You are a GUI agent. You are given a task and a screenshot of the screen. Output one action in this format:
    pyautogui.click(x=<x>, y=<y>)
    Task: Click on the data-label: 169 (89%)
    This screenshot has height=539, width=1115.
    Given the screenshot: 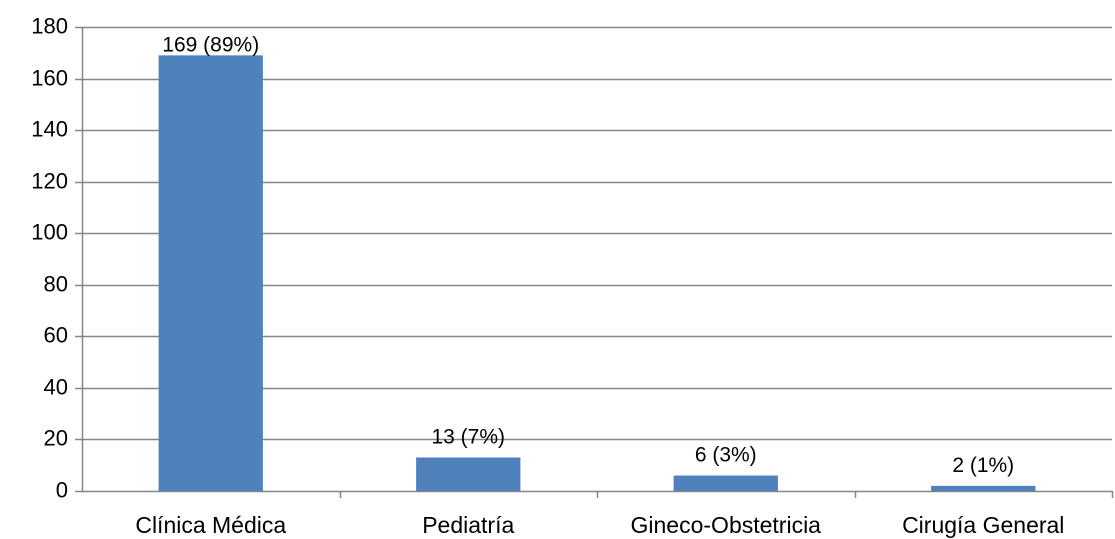 What is the action you would take?
    pyautogui.click(x=210, y=44)
    